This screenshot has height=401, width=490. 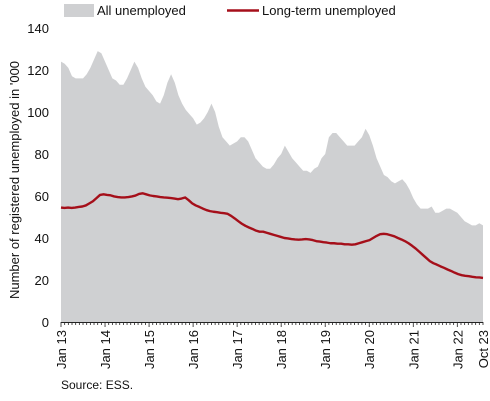 What do you see at coordinates (14, 180) in the screenshot?
I see `y-axis-label: Number of registered unemployed in '000` at bounding box center [14, 180].